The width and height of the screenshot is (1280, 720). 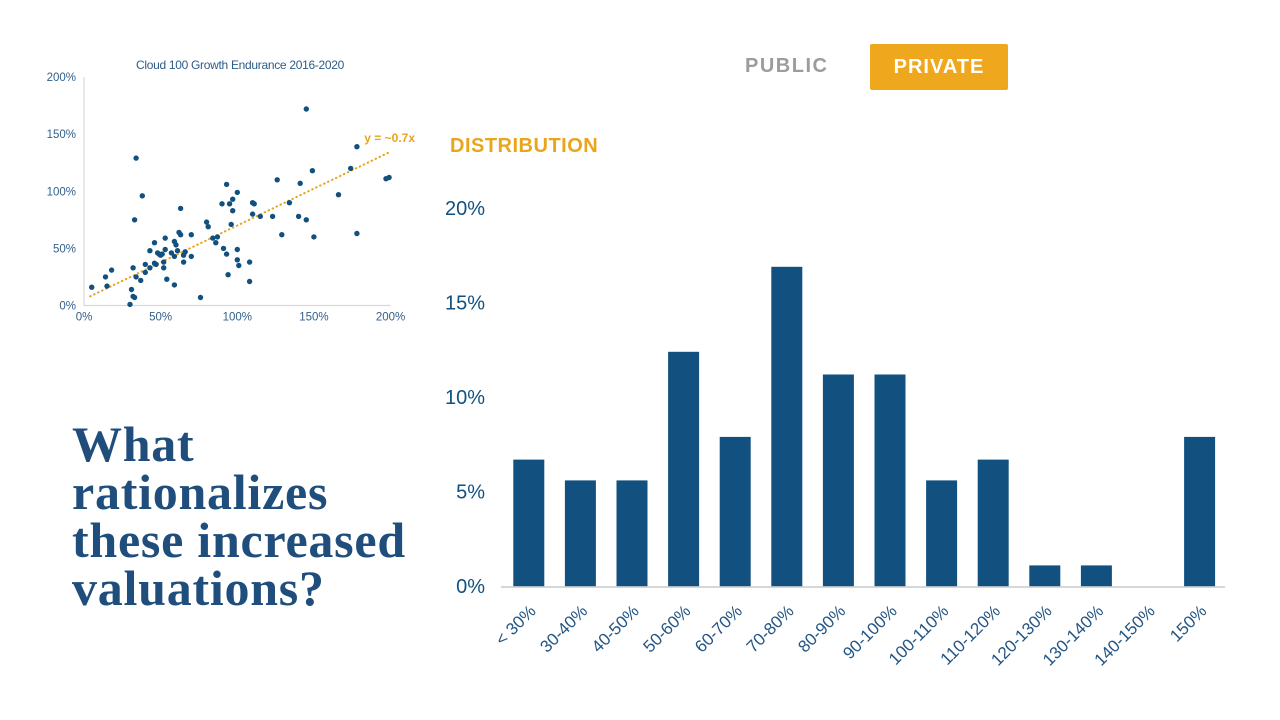 I want to click on bar-x-tick: 150%, so click(x=1188, y=623).